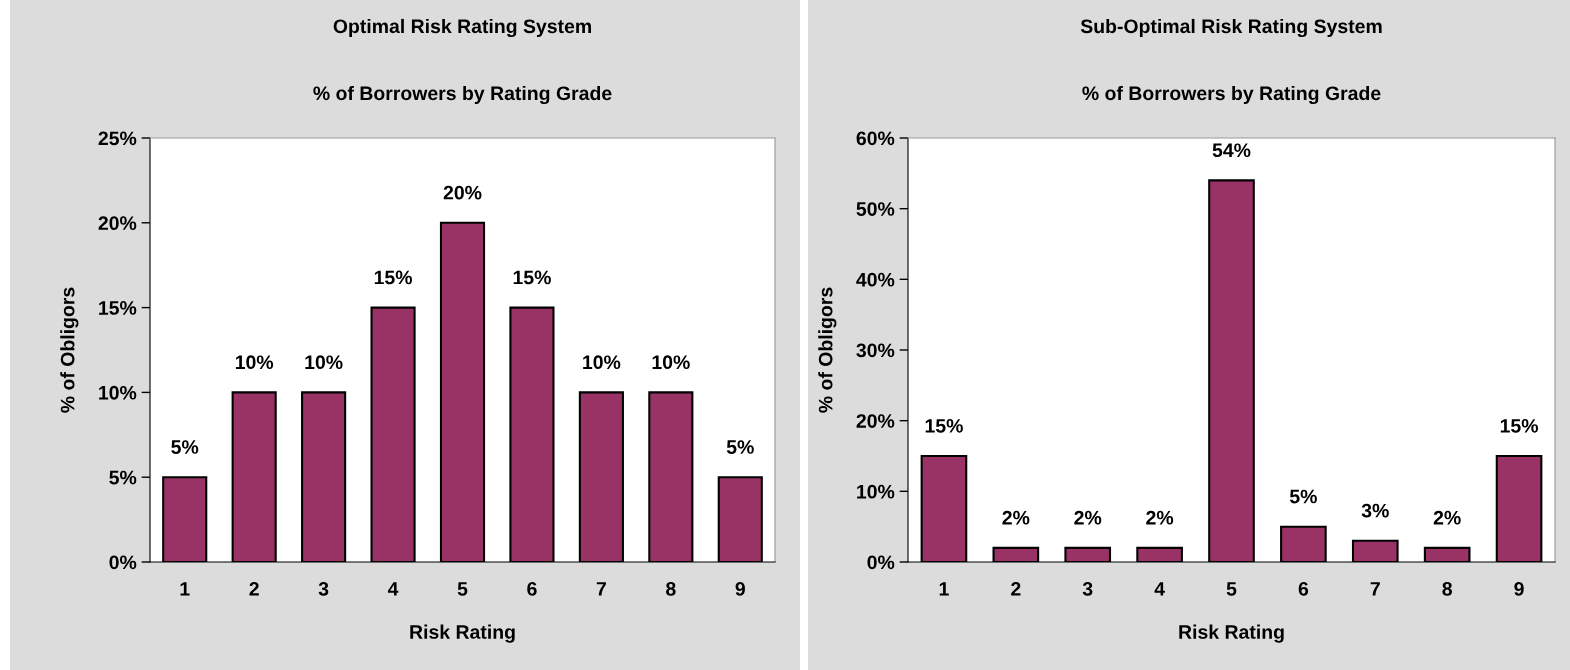 The width and height of the screenshot is (1570, 670). Describe the element at coordinates (1375, 510) in the screenshot. I see `data-label: 3%` at that location.